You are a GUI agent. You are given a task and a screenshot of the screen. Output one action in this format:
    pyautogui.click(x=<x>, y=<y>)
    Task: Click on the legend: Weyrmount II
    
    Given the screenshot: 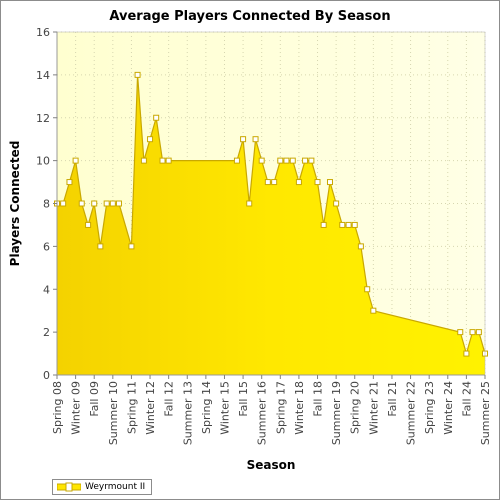 What is the action you would take?
    pyautogui.click(x=102, y=487)
    